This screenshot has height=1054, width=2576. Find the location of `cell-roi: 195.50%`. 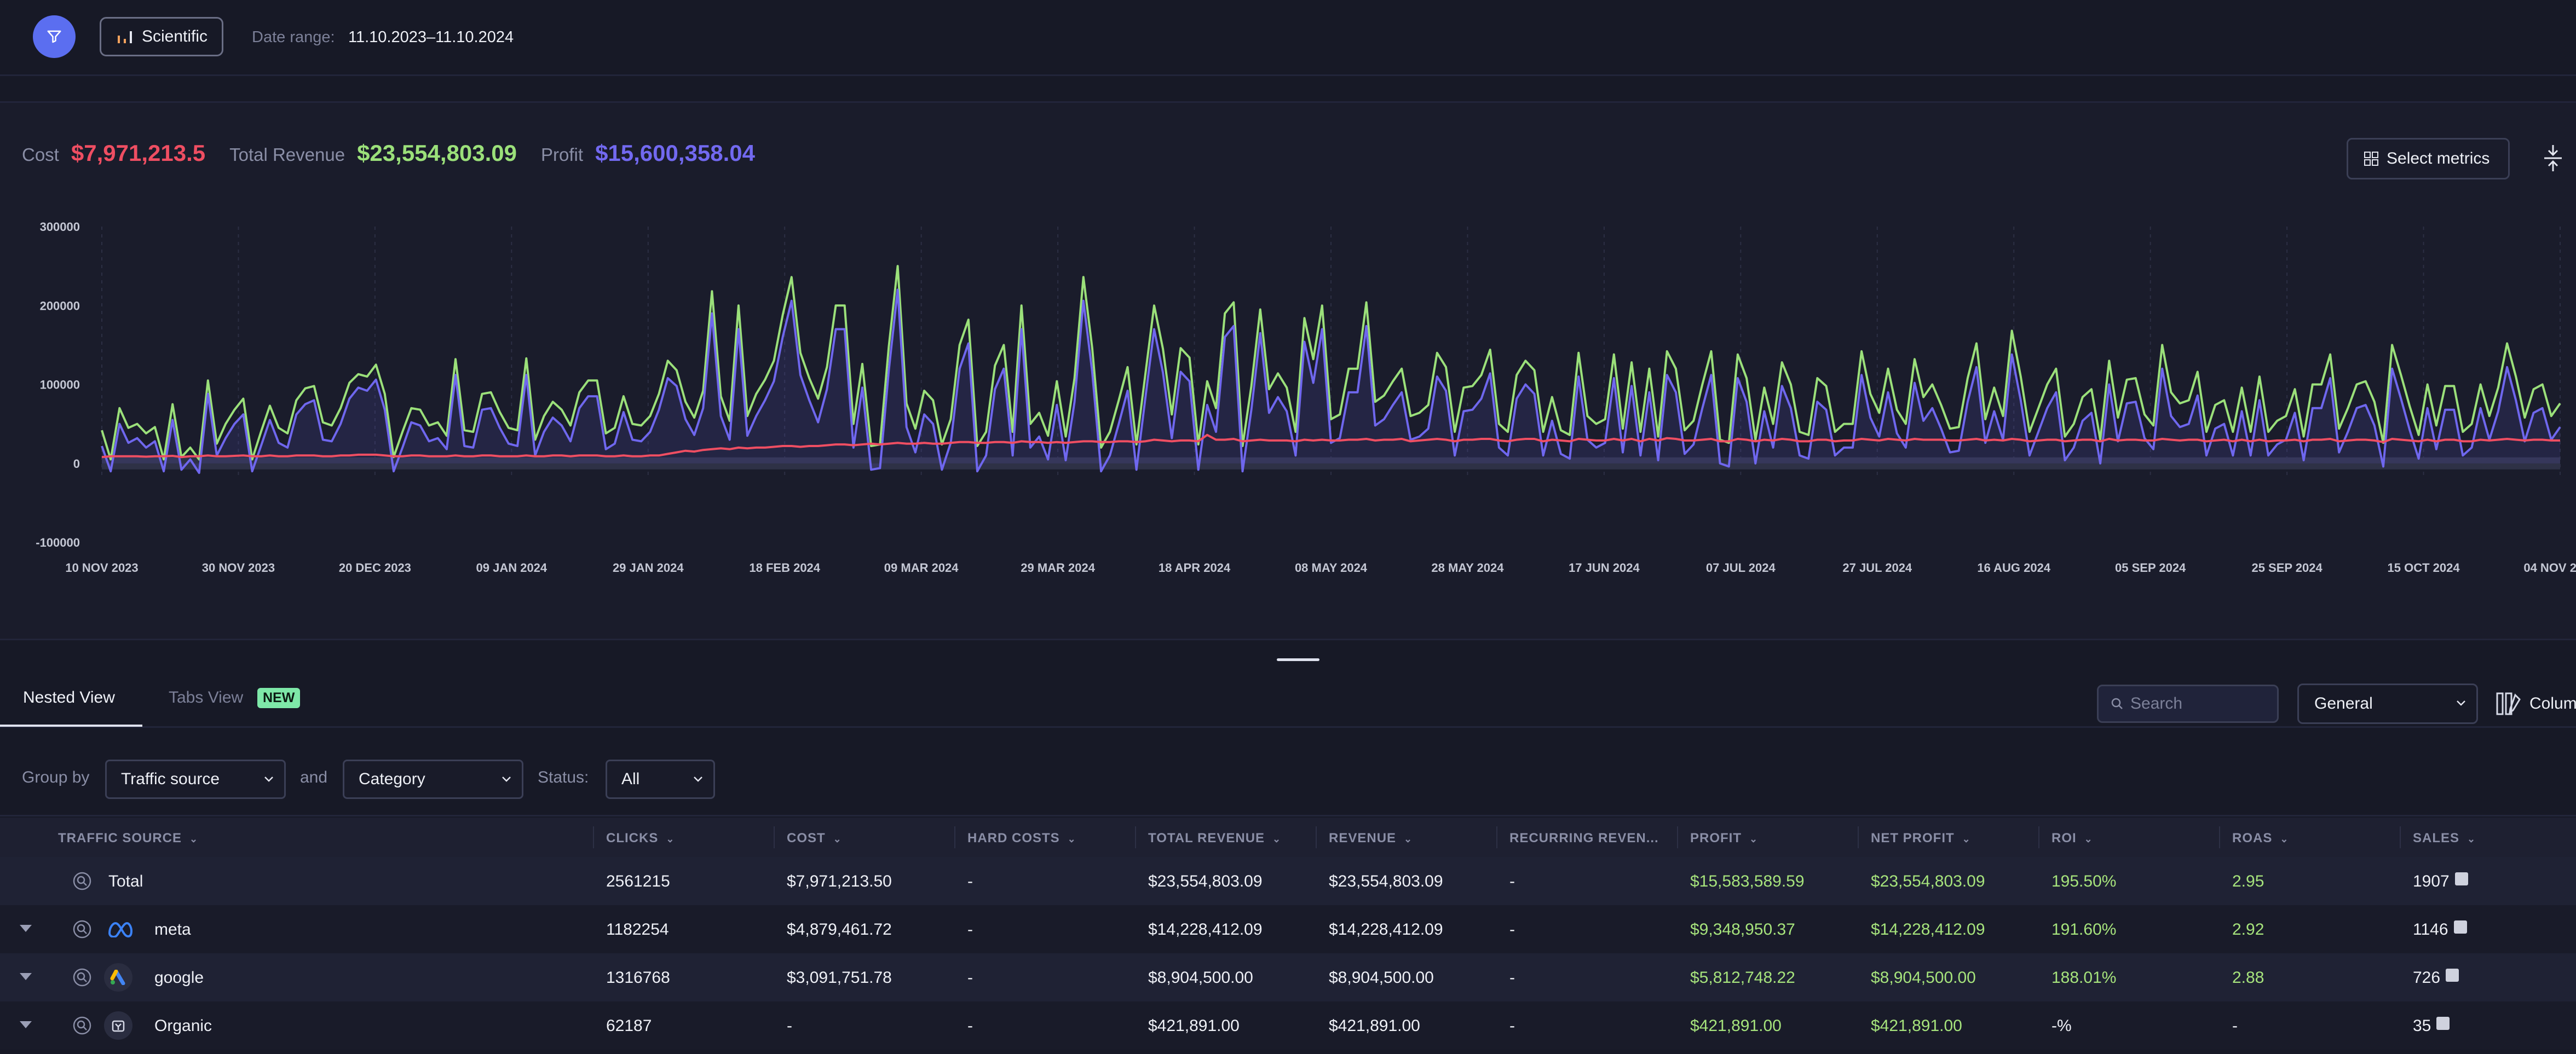

cell-roi: 195.50% is located at coordinates (2083, 881).